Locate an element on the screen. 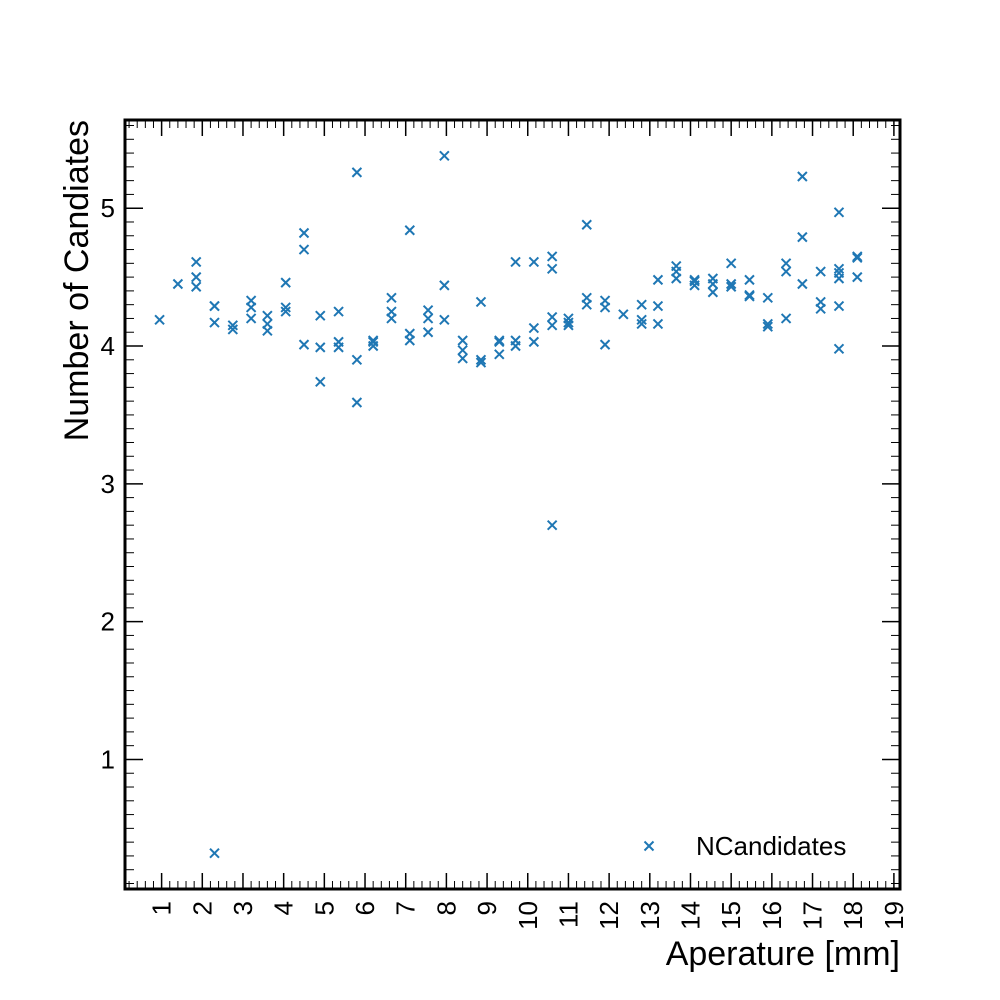 The width and height of the screenshot is (1000, 1000). x-tick-label: 9 is located at coordinates (487, 908).